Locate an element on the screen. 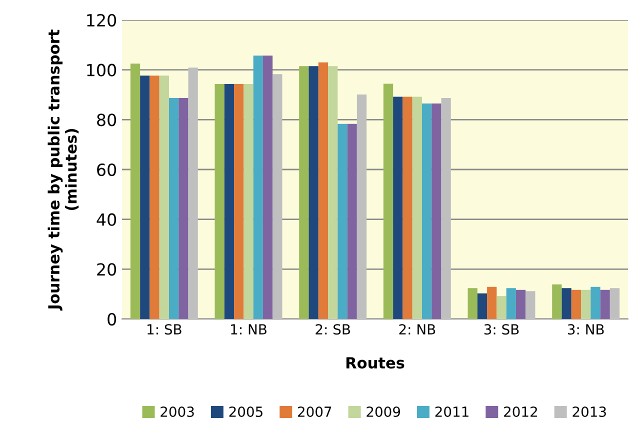 The height and width of the screenshot is (425, 631). x-tick-label: 2: SB is located at coordinates (333, 329).